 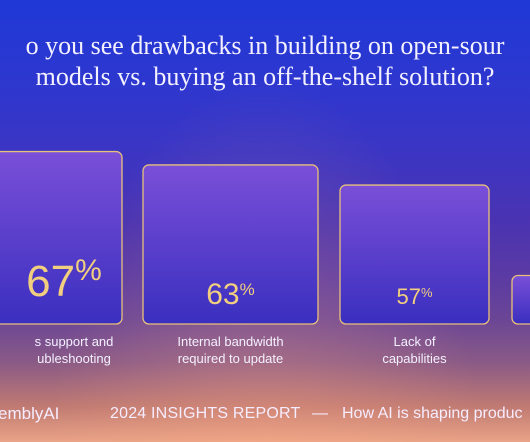 What do you see at coordinates (64, 280) in the screenshot?
I see `value-label-1: 67%` at bounding box center [64, 280].